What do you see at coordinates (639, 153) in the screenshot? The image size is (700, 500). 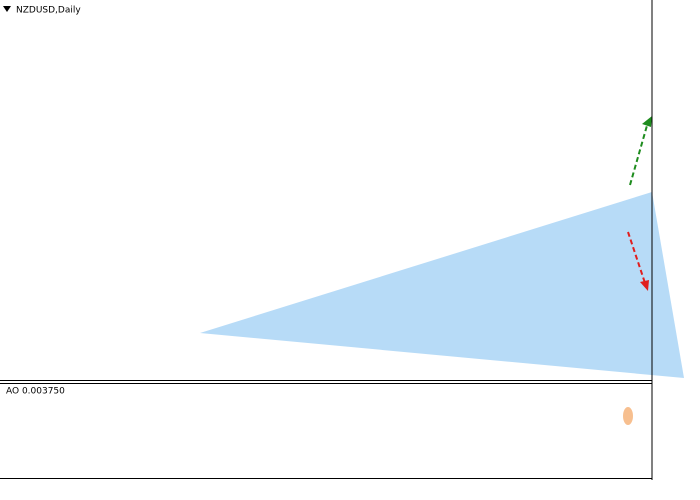 I see `up-arrow` at bounding box center [639, 153].